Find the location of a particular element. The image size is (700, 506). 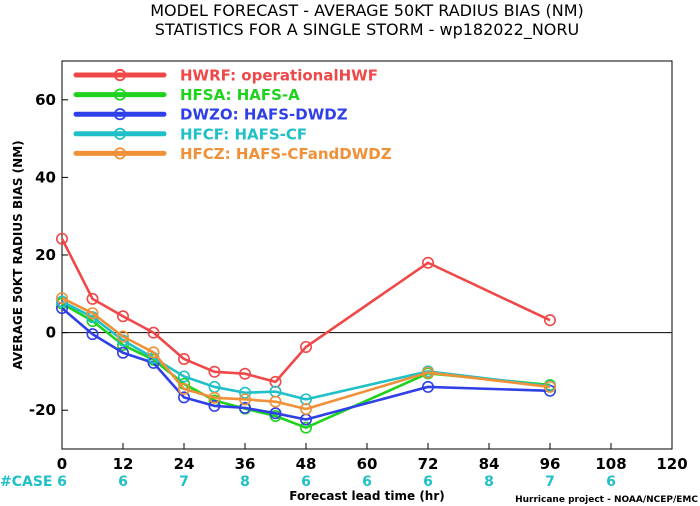

x-axis-label: Forecast lead time (hr) is located at coordinates (367, 496).